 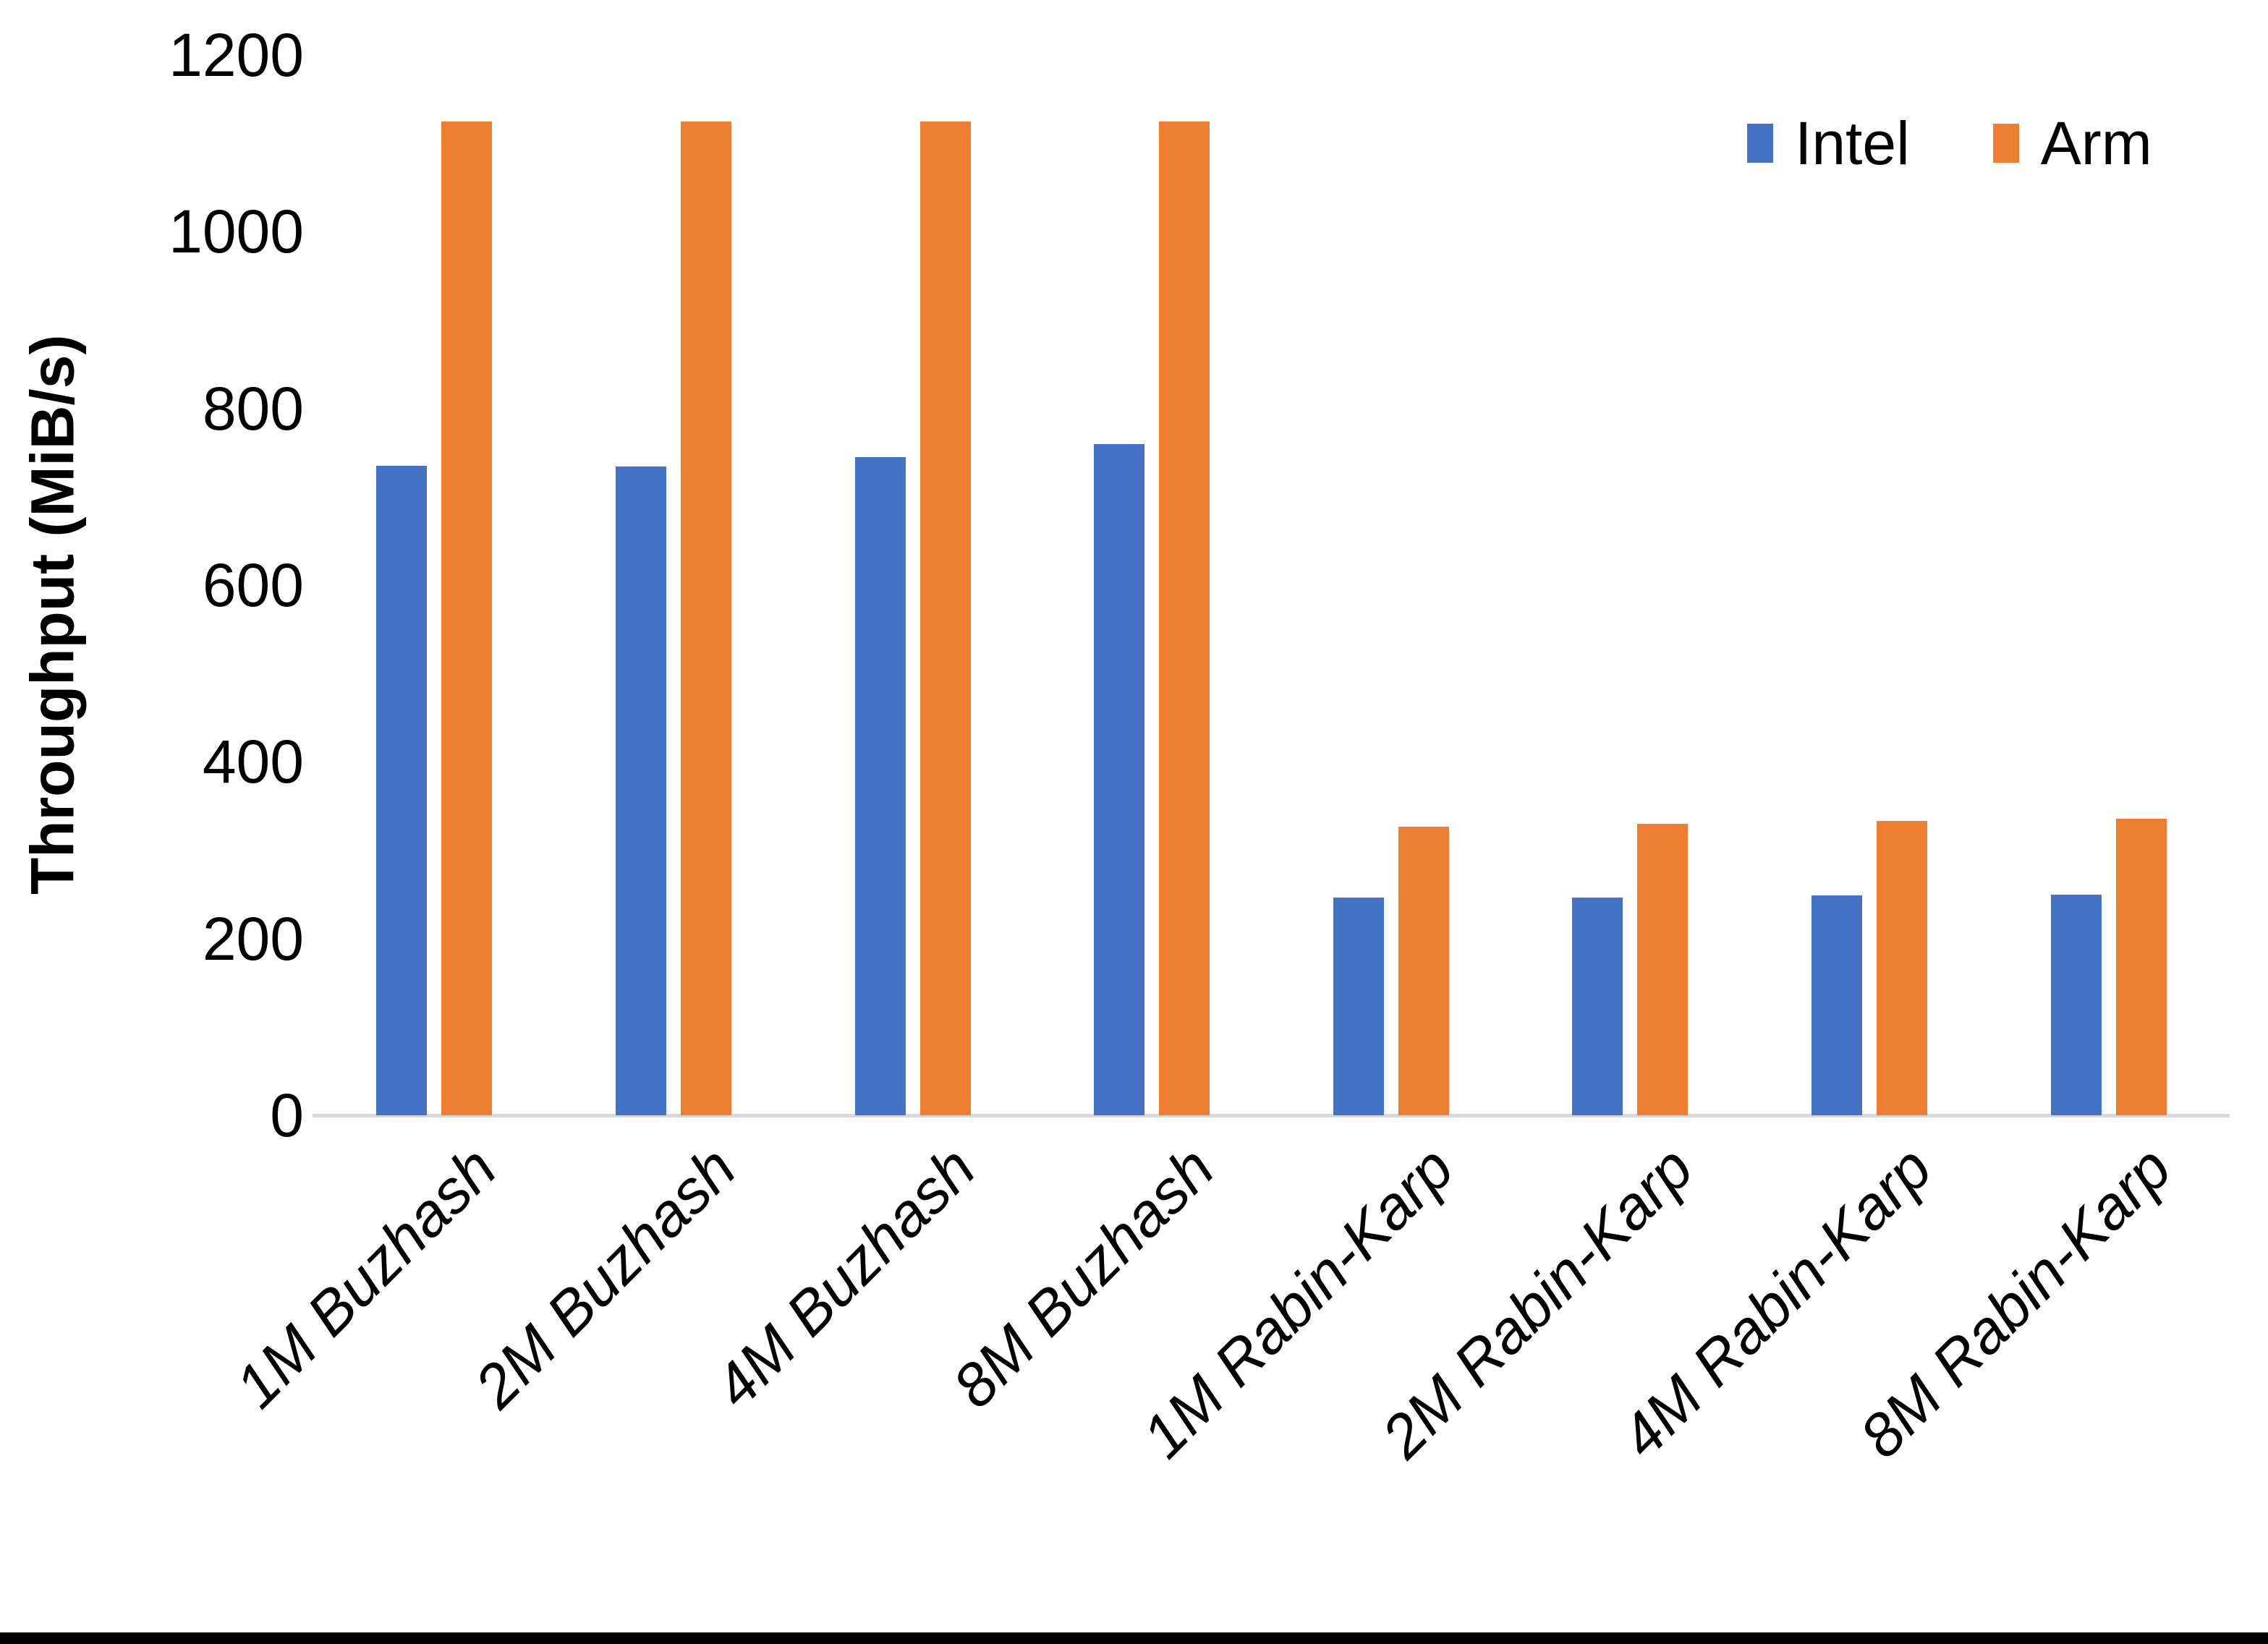 I want to click on bar-group-1m-rabin-karp, so click(x=1391, y=585).